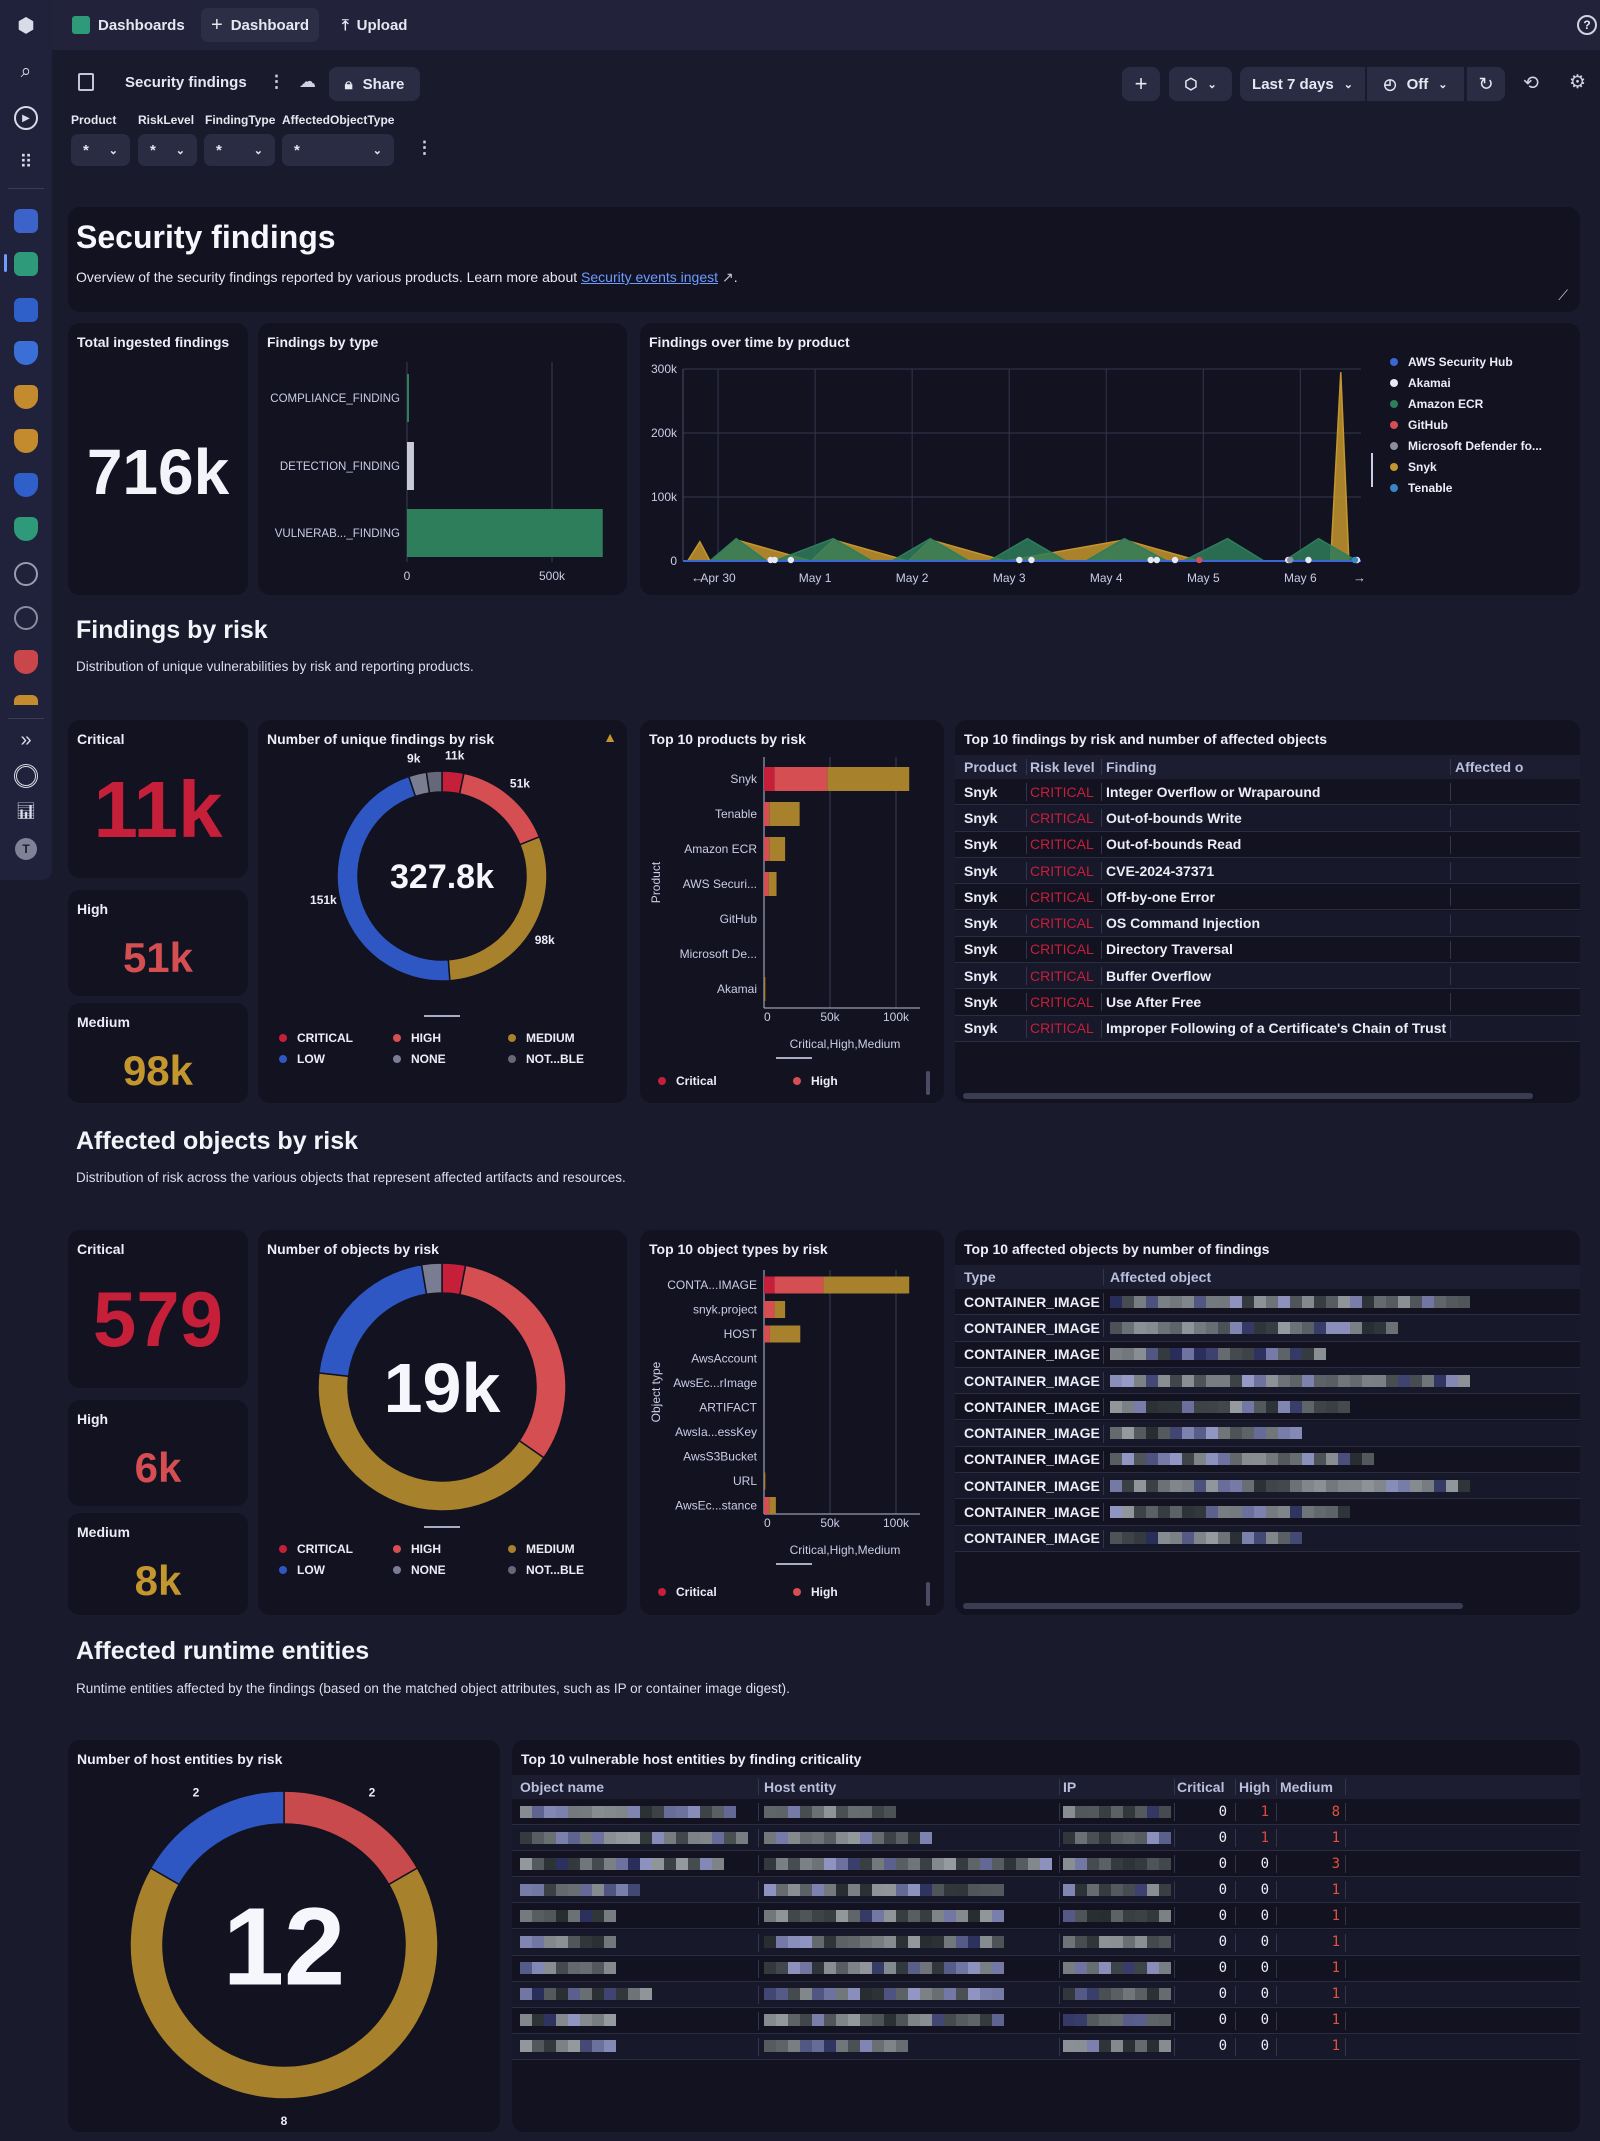 Image resolution: width=1600 pixels, height=2141 pixels. What do you see at coordinates (928, 1594) in the screenshot?
I see `legend-scrollbar` at bounding box center [928, 1594].